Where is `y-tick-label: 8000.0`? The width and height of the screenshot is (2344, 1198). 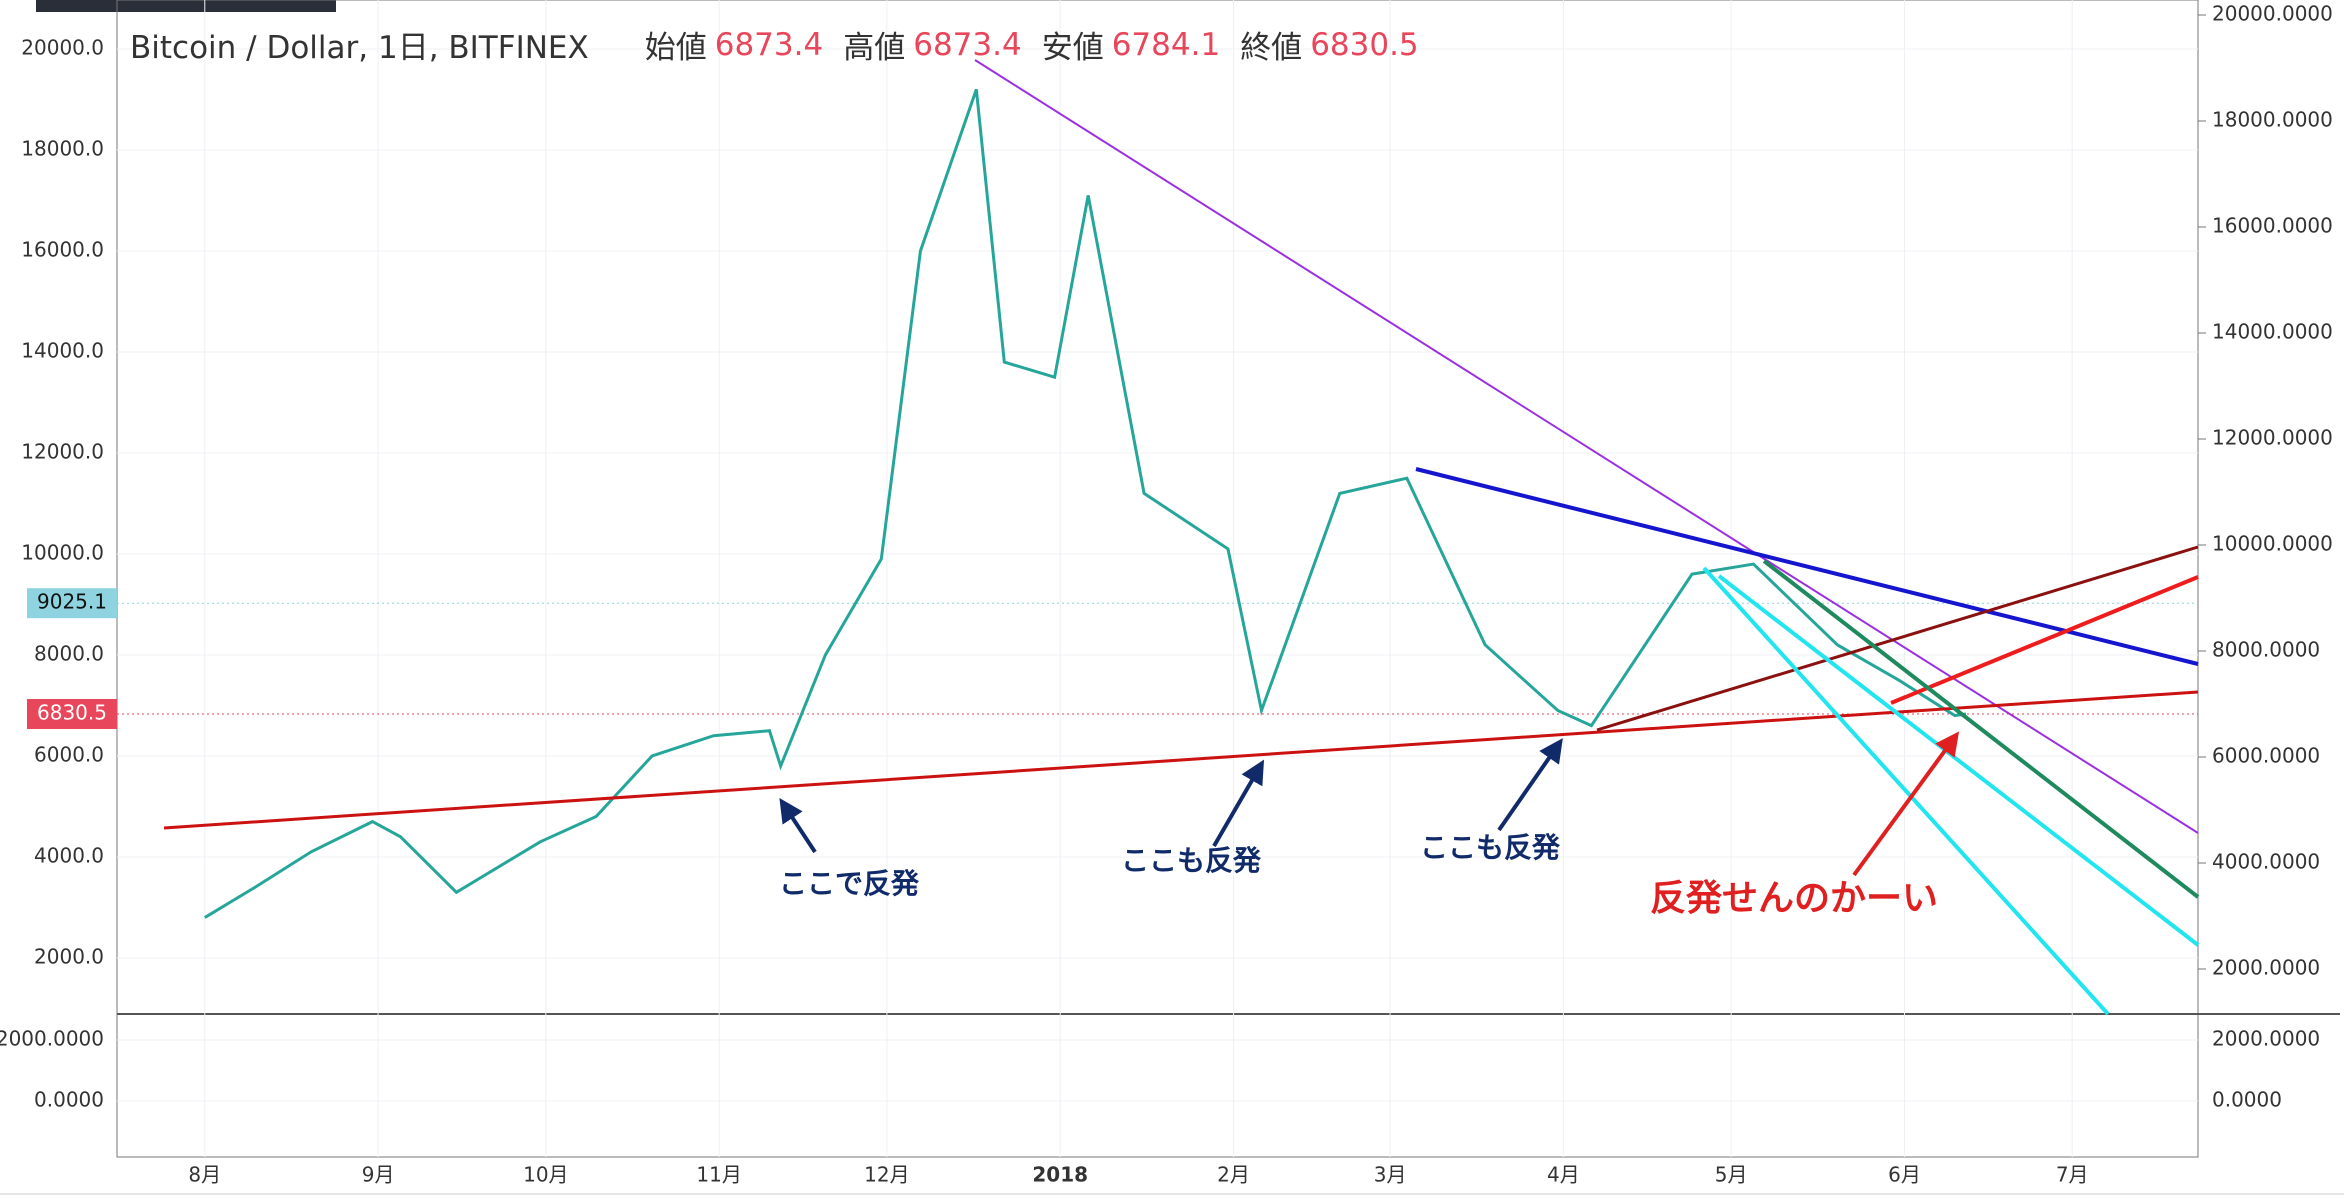 y-tick-label: 8000.0 is located at coordinates (69, 653).